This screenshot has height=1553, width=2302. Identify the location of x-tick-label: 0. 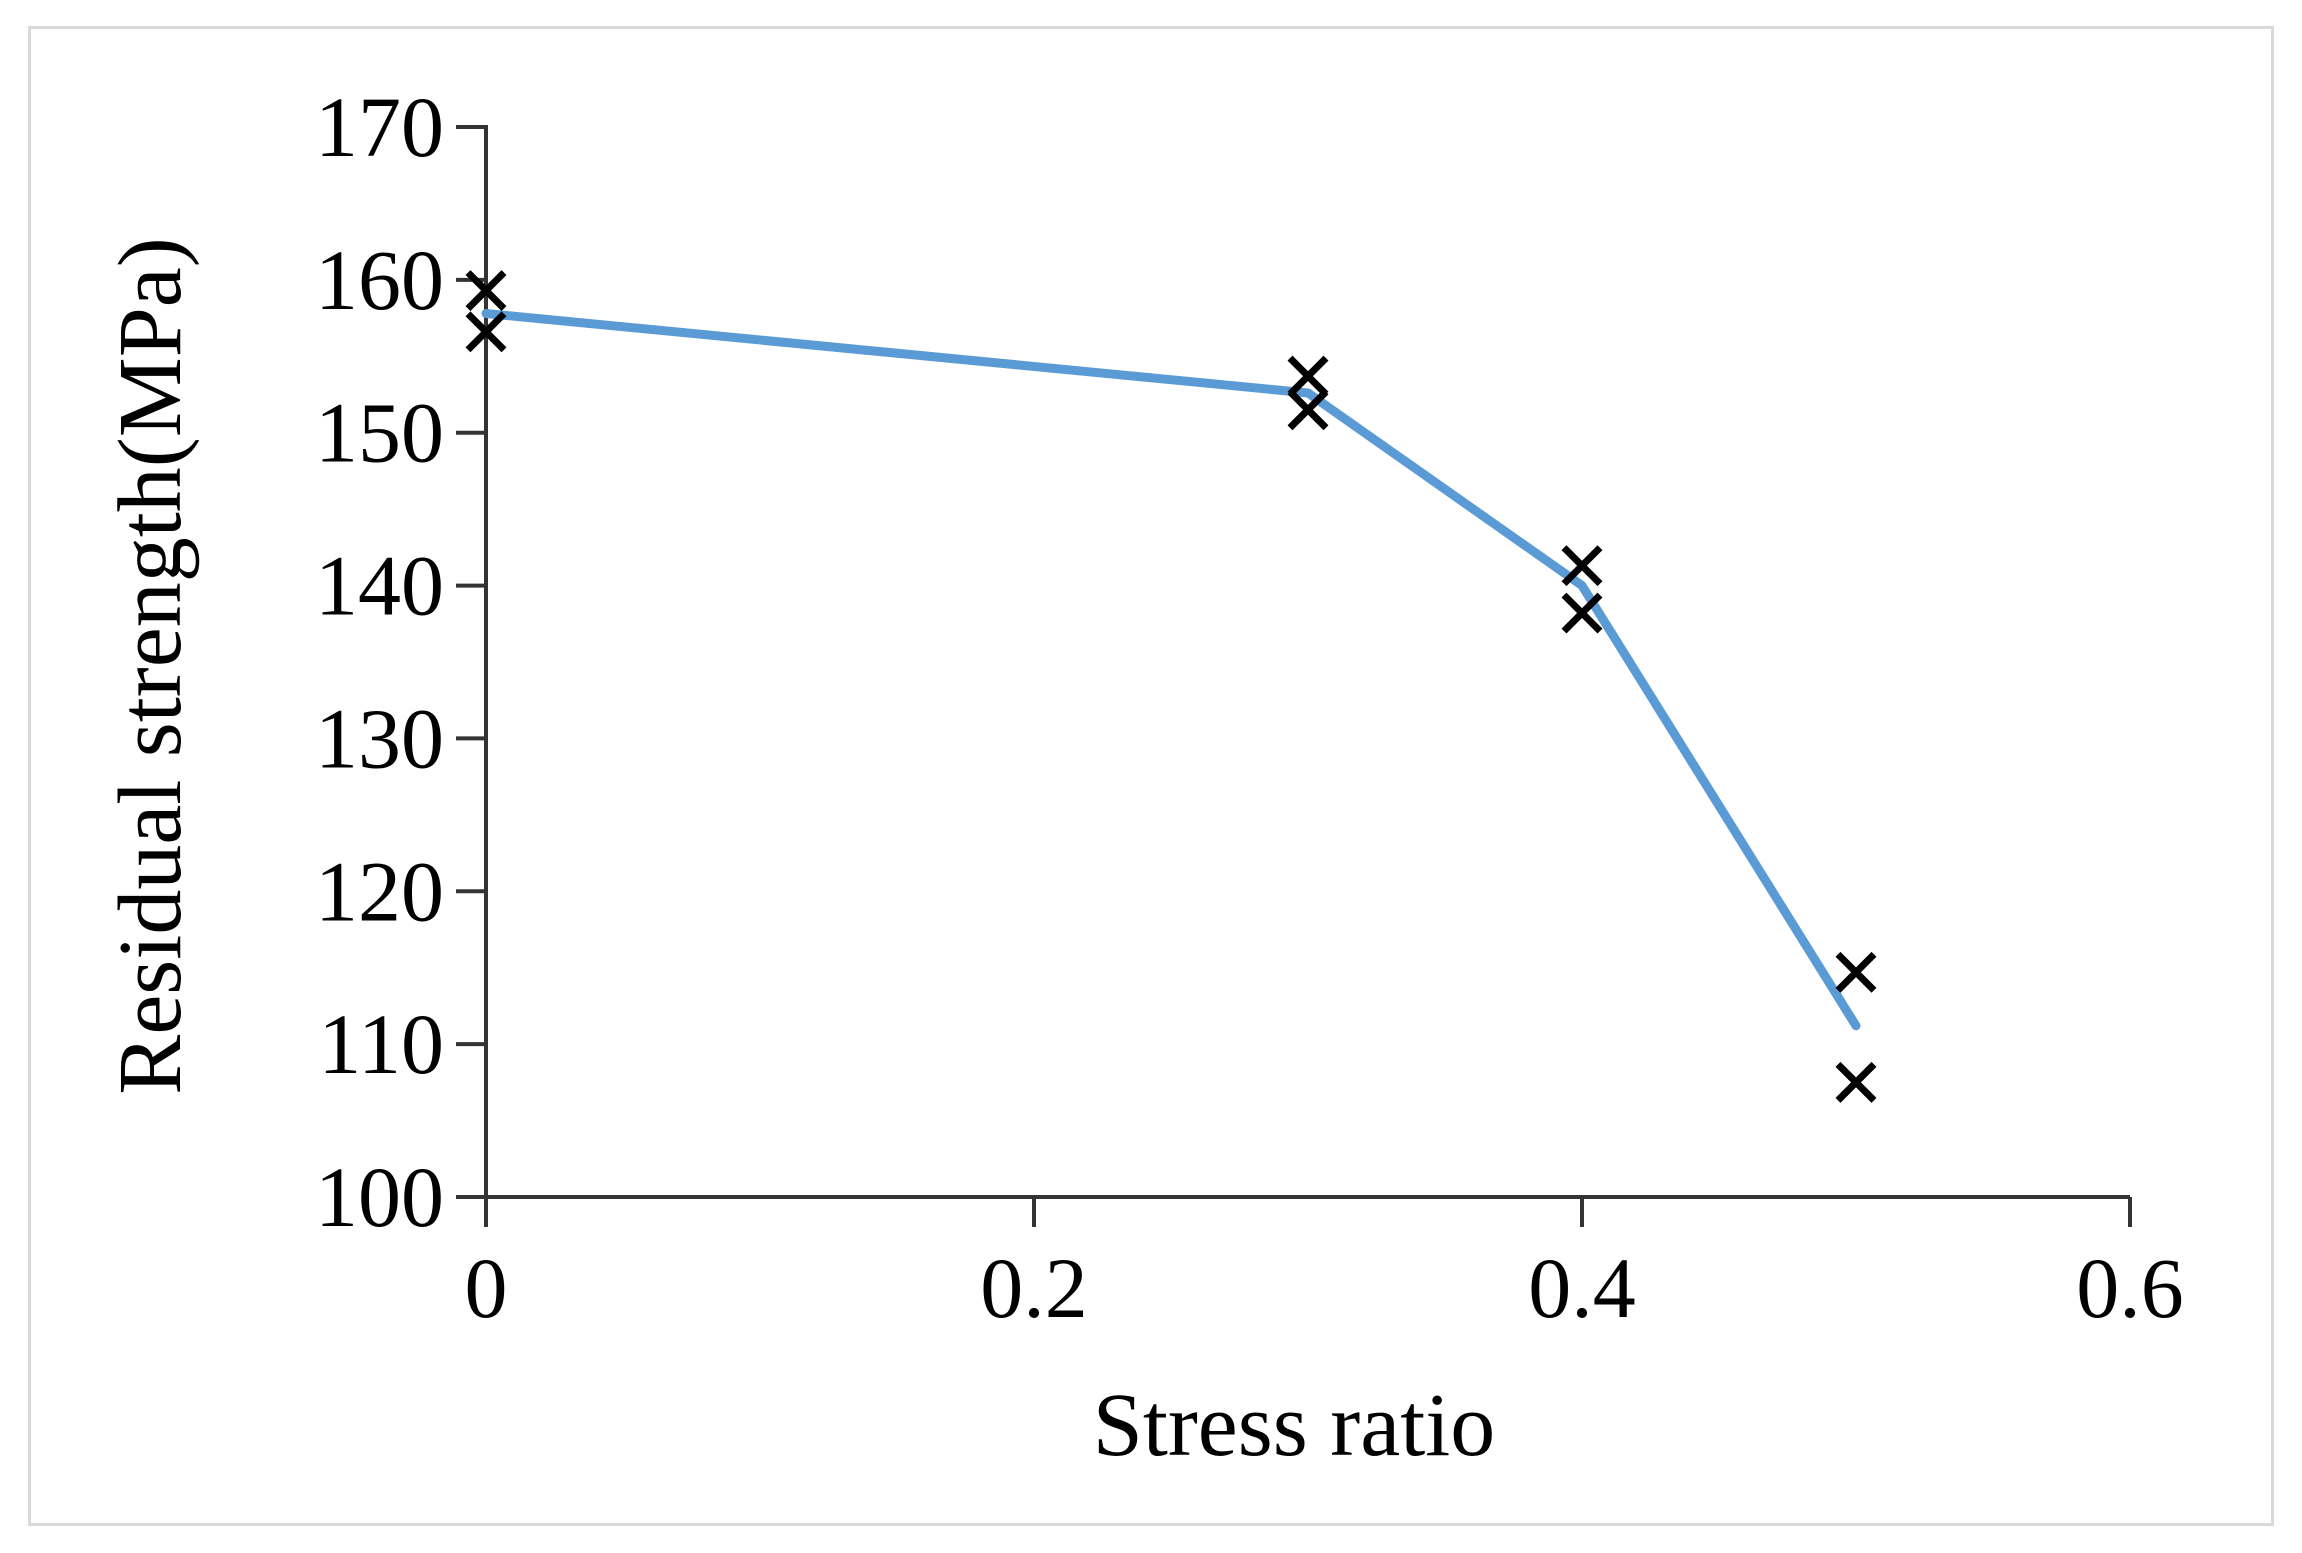
(486, 1288).